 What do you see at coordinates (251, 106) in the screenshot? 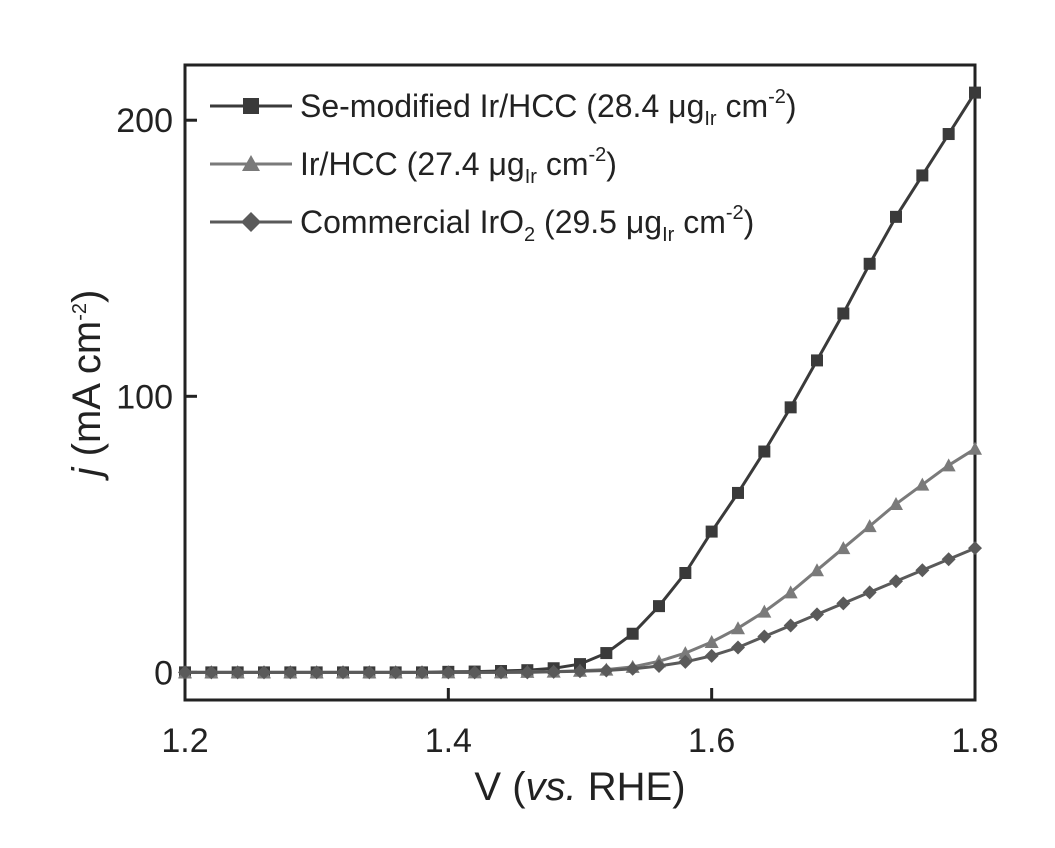
I see `legend-marker-square-icon` at bounding box center [251, 106].